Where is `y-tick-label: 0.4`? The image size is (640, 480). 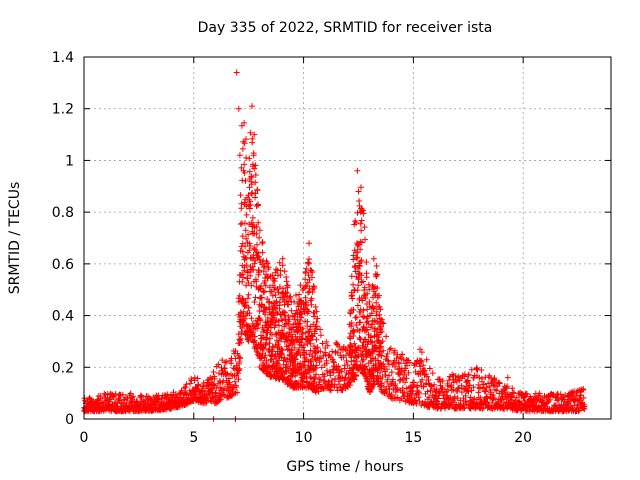 y-tick-label: 0.4 is located at coordinates (63, 317).